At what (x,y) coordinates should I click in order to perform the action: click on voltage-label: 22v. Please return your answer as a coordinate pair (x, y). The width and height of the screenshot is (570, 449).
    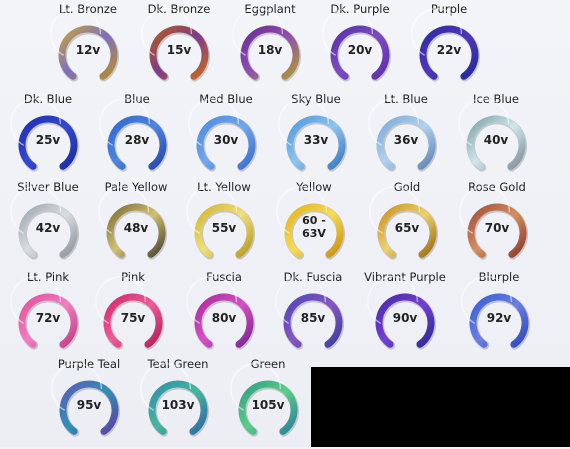
    Looking at the image, I should click on (449, 50).